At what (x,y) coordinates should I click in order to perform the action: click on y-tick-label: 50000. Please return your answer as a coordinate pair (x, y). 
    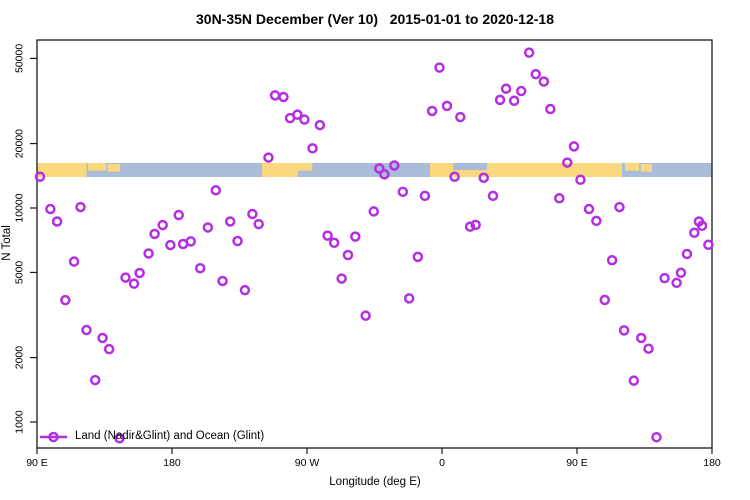
    Looking at the image, I should click on (20, 58).